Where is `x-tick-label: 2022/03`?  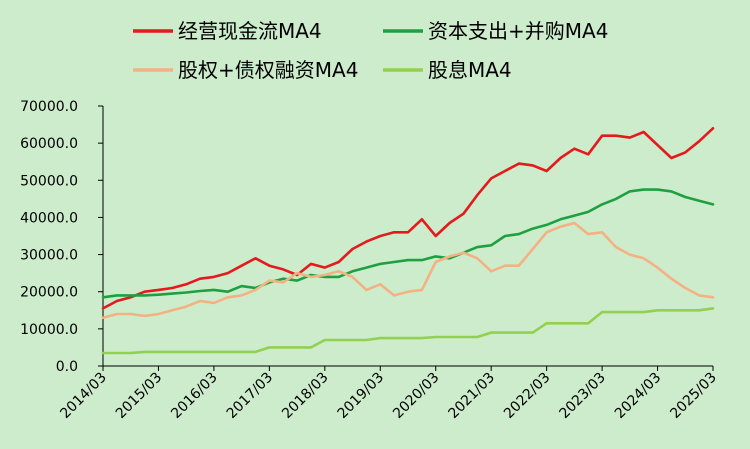
x-tick-label: 2022/03 is located at coordinates (527, 396).